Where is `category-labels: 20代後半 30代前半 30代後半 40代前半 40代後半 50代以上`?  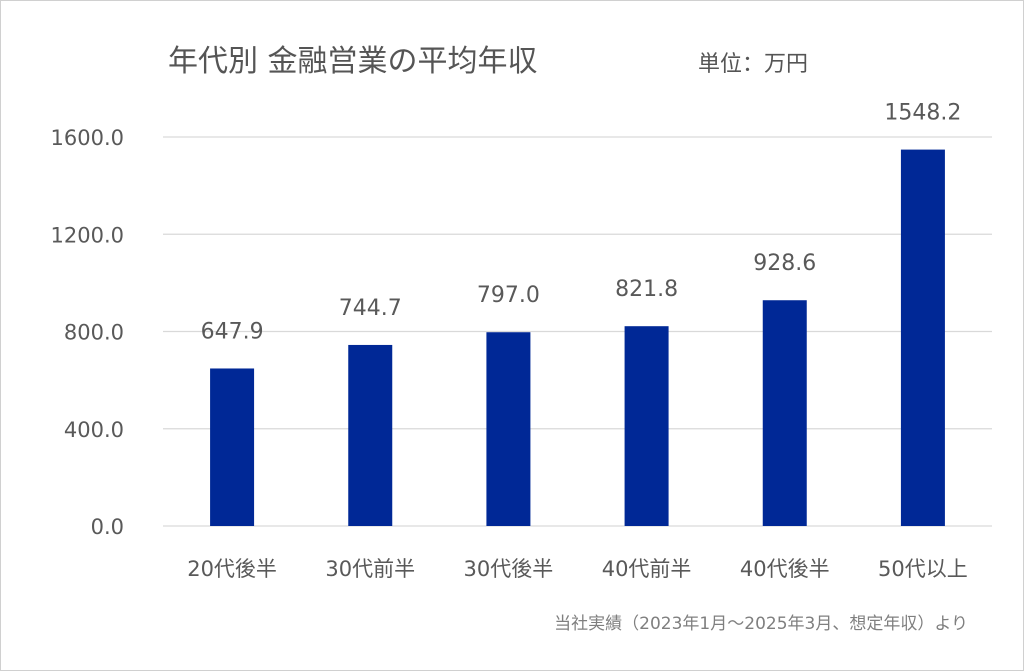 category-labels: 20代後半 30代前半 30代後半 40代前半 40代後半 50代以上 is located at coordinates (577, 569).